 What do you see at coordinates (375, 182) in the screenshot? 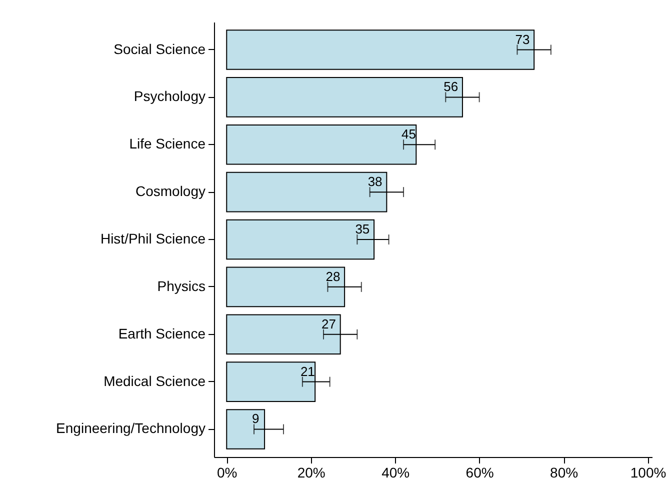
I see `data-label: 38` at bounding box center [375, 182].